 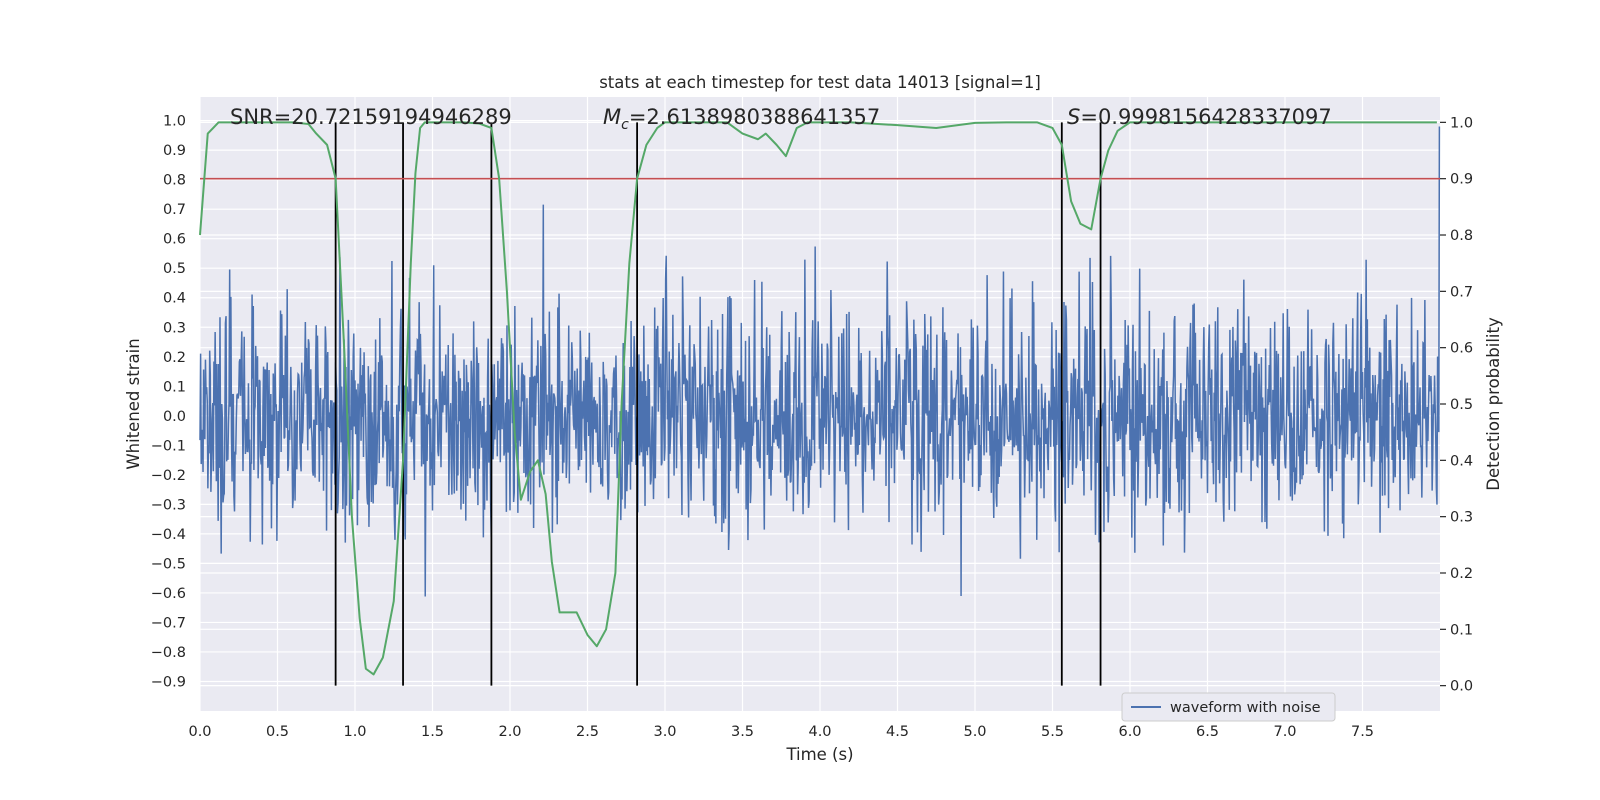 What do you see at coordinates (1461, 292) in the screenshot?
I see `y-tick-label-right: 0.7` at bounding box center [1461, 292].